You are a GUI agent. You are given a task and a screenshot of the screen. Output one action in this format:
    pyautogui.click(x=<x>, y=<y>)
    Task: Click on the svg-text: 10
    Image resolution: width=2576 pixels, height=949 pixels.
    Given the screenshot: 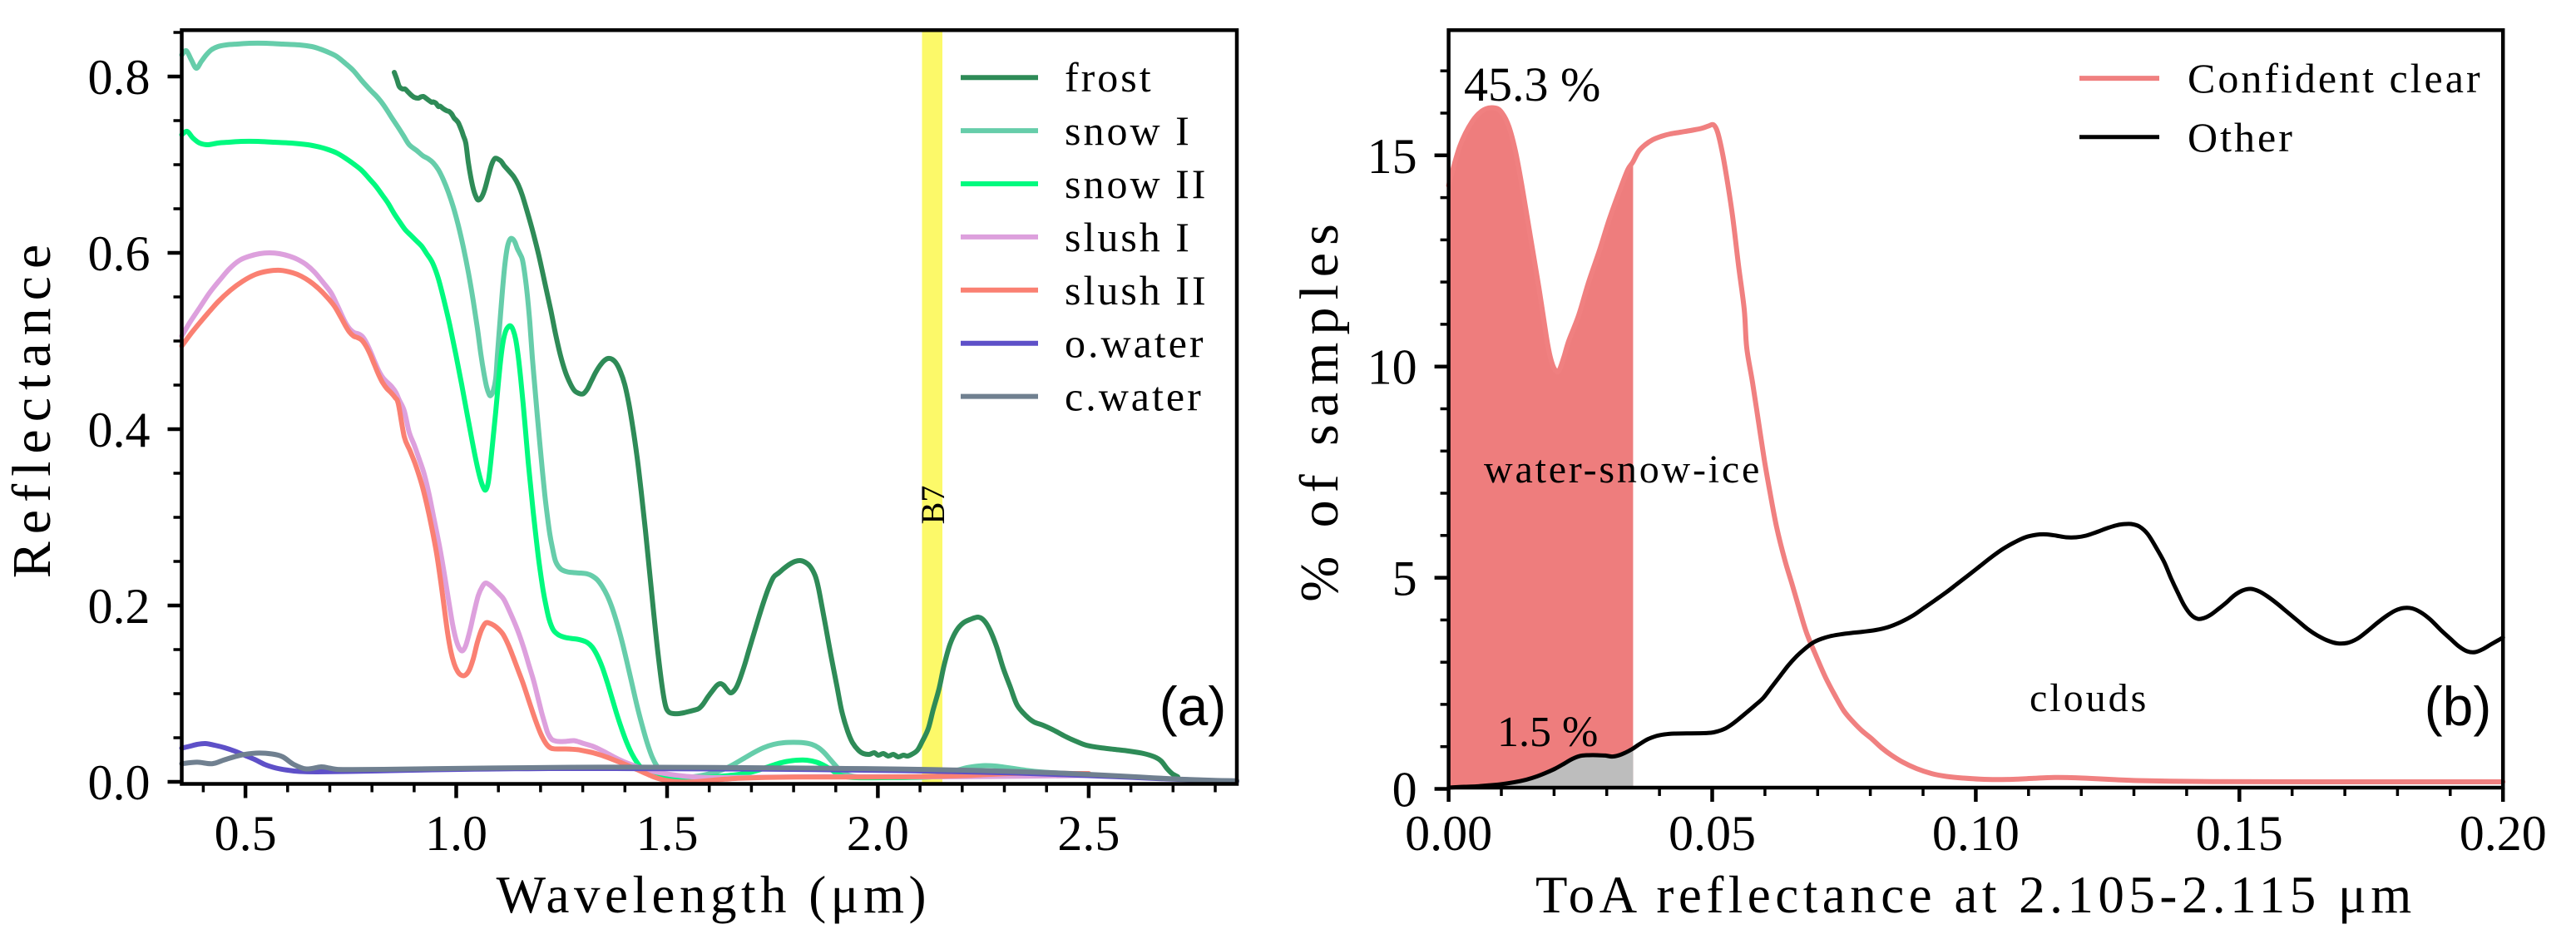 What is the action you would take?
    pyautogui.click(x=1392, y=367)
    